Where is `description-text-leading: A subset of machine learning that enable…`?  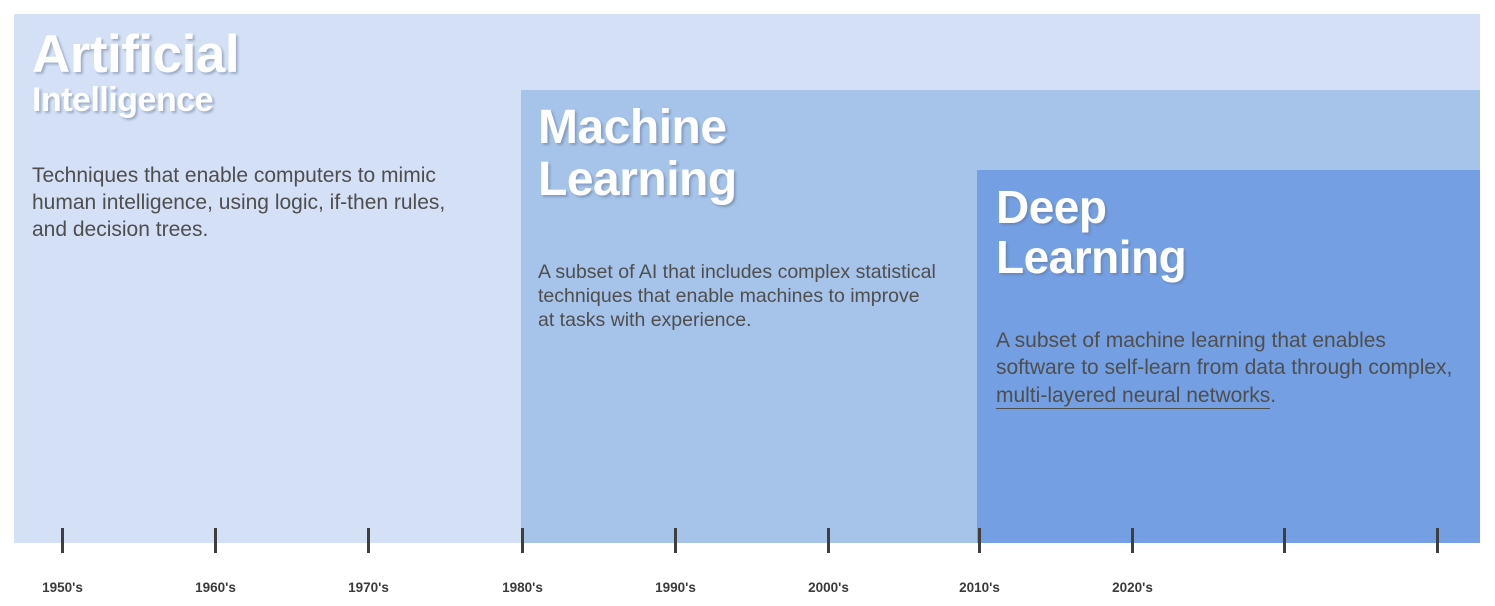 description-text-leading: A subset of machine learning that enable… is located at coordinates (1224, 354).